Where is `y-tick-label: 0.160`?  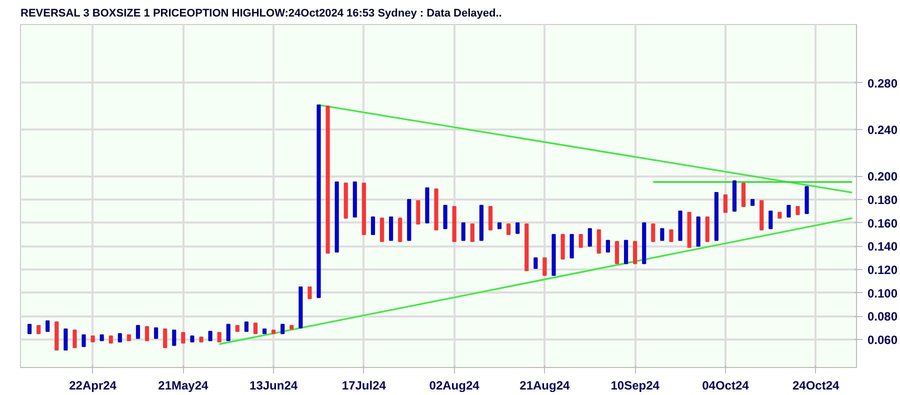
y-tick-label: 0.160 is located at coordinates (883, 223).